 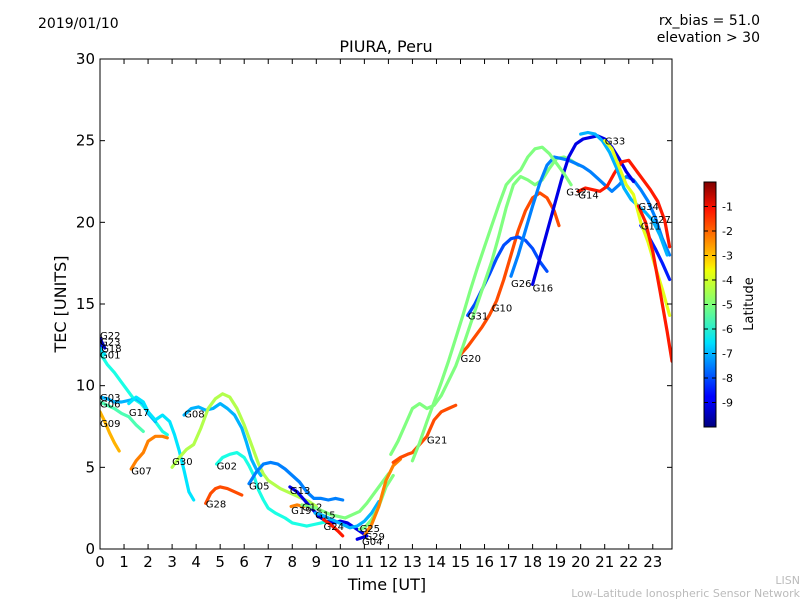 What do you see at coordinates (556, 562) in the screenshot?
I see `x-tick-label: 19` at bounding box center [556, 562].